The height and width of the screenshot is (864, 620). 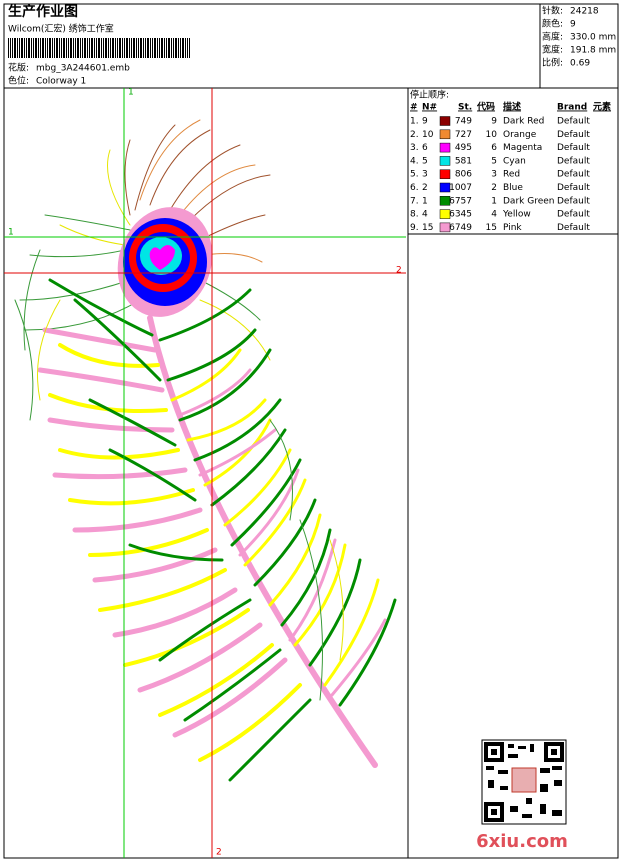 I want to click on column-header: 描述, so click(x=512, y=107).